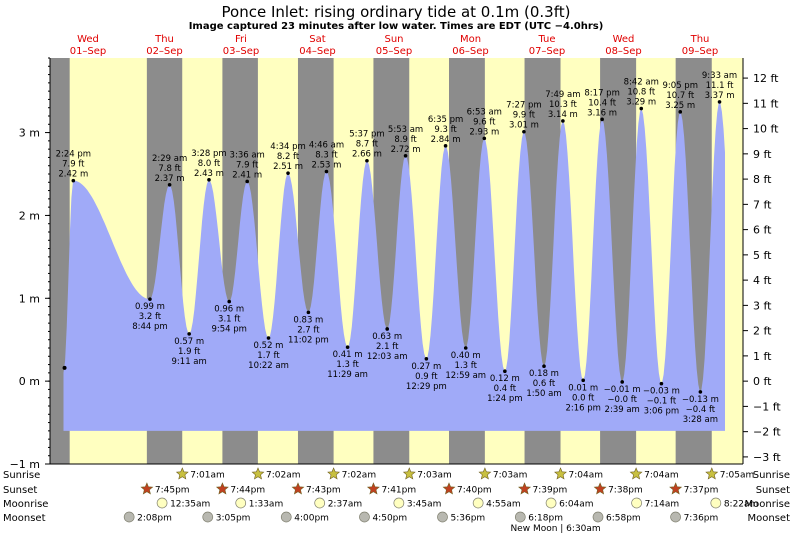 The image size is (793, 537). I want to click on night-band, so click(60, 261).